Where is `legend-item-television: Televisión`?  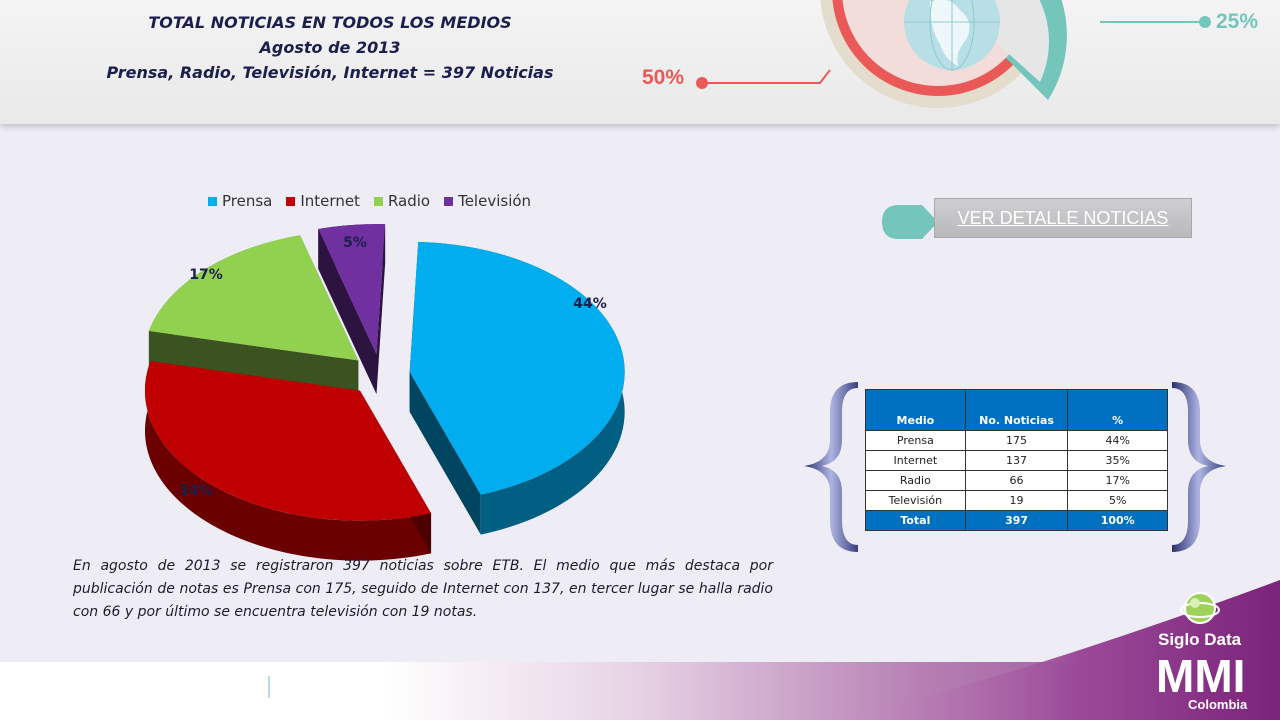 legend-item-television: Televisión is located at coordinates (487, 201).